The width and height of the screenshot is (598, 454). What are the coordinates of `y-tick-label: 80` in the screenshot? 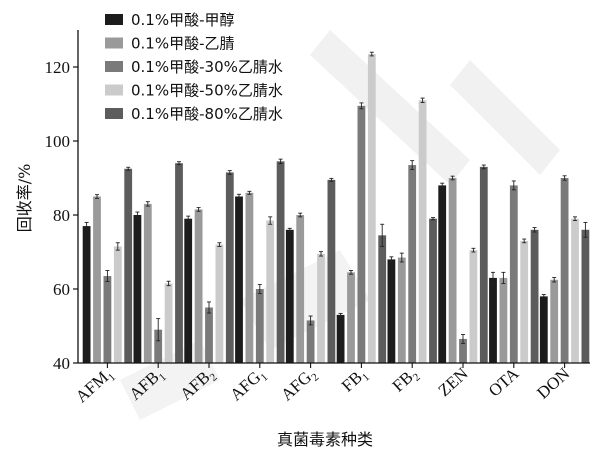 It's located at (61, 215).